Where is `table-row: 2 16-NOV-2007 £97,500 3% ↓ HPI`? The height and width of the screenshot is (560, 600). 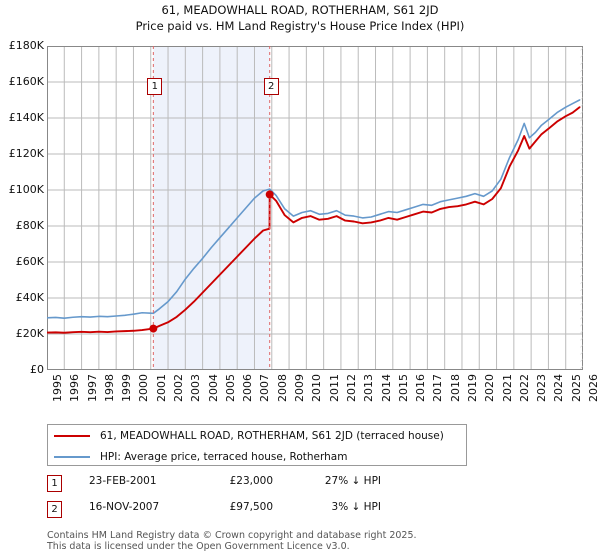
table-row: 2 16-NOV-2007 £97,500 3% ↓ HPI is located at coordinates (282, 513).